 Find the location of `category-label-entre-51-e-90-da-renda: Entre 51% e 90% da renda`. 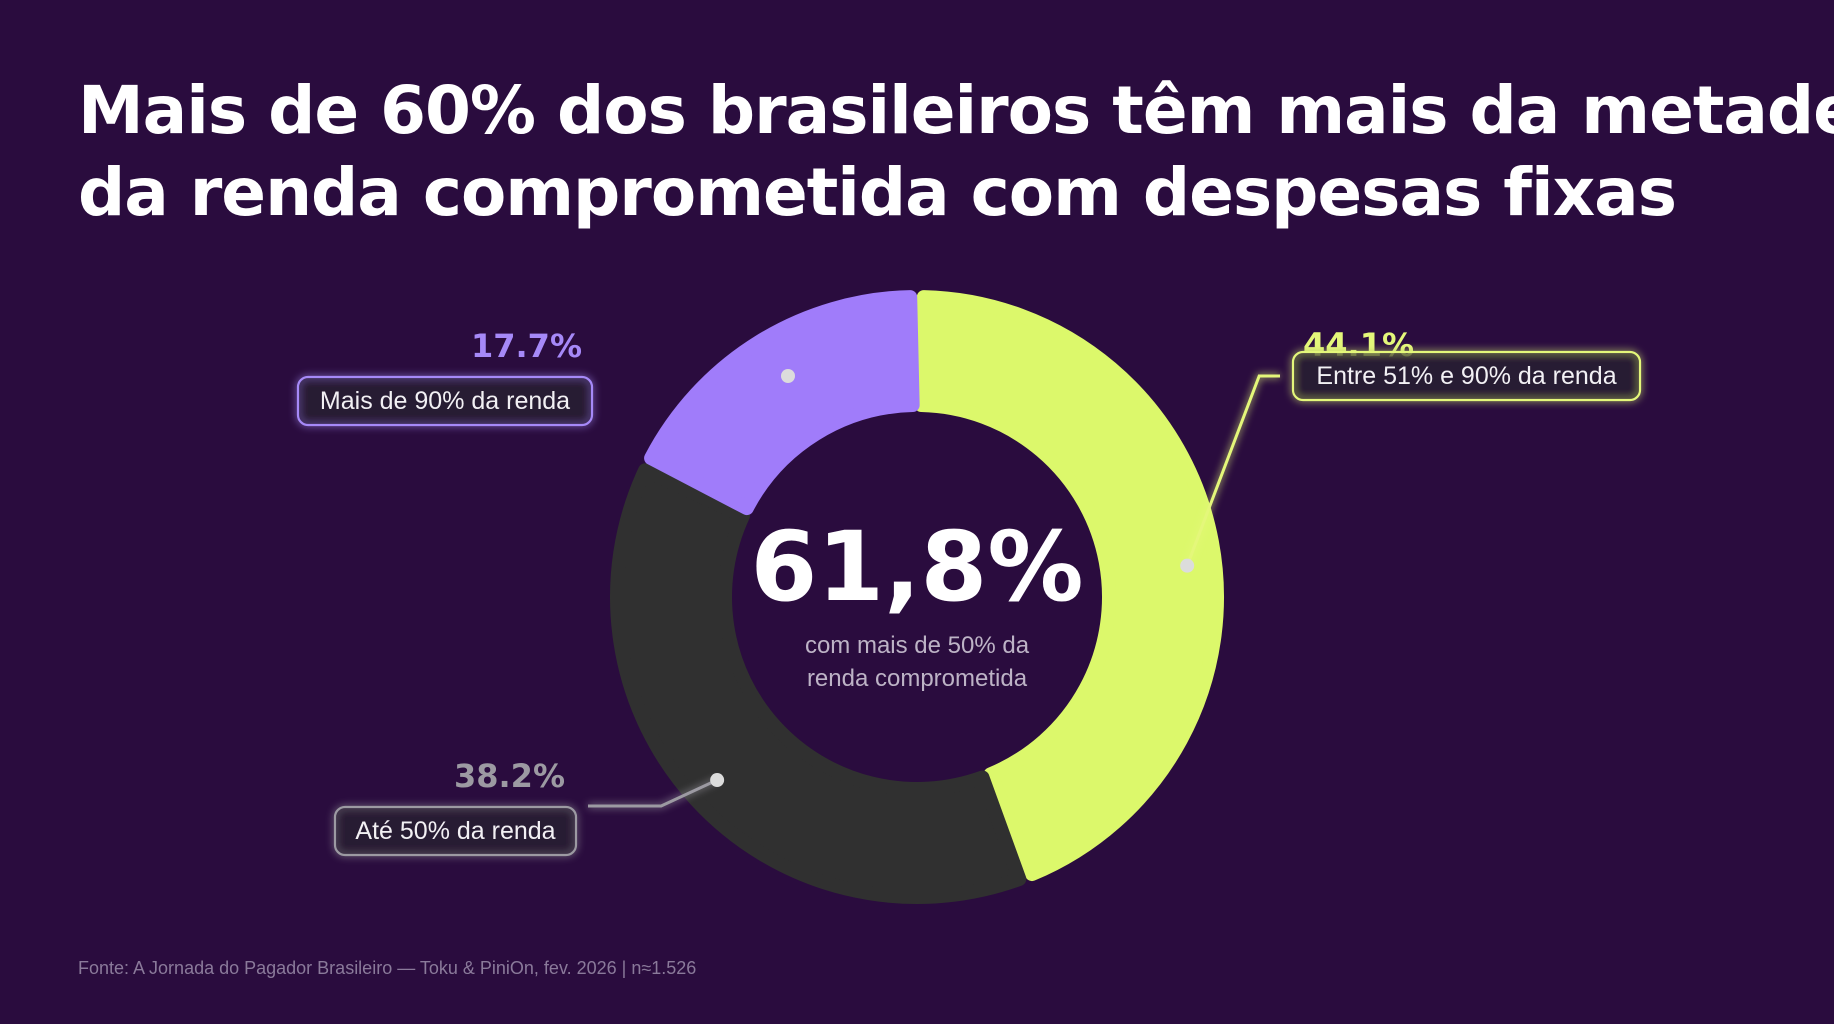

category-label-entre-51-e-90-da-renda: Entre 51% e 90% da renda is located at coordinates (1466, 376).